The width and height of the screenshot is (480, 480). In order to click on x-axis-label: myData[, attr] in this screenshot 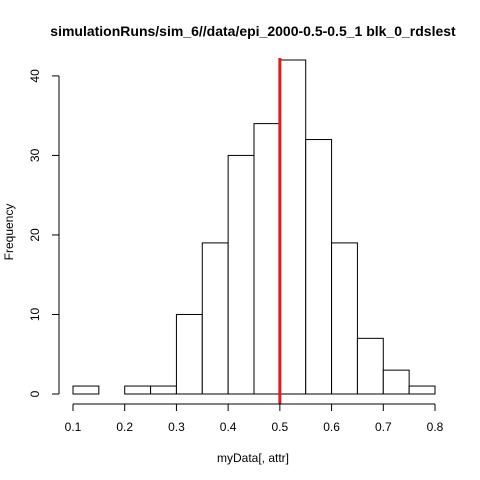, I will do `click(253, 458)`.